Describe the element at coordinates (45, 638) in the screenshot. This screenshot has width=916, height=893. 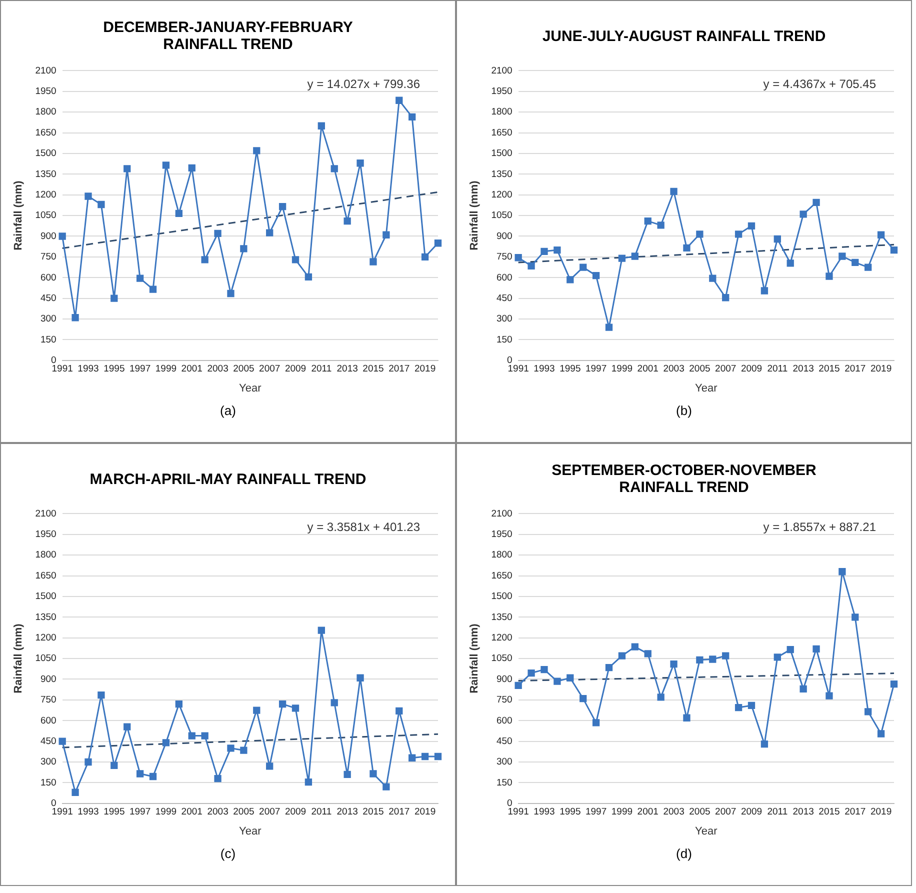
I see `y-tick-label: 1200` at that location.